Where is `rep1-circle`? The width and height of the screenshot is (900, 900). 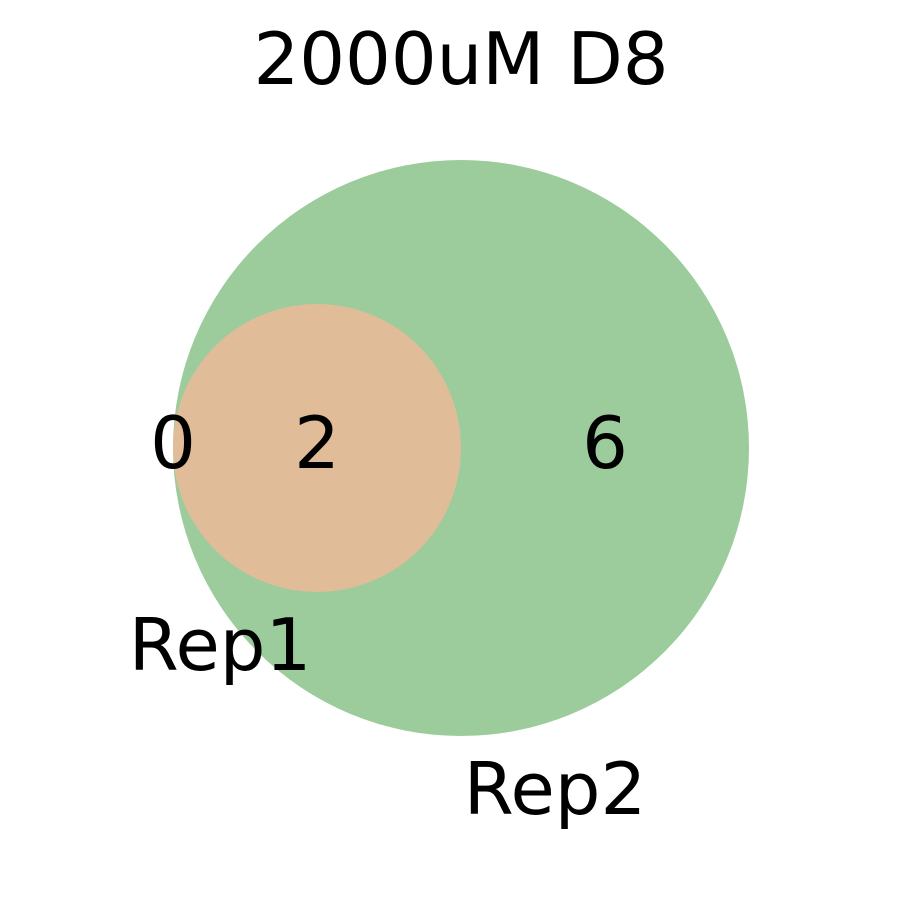 rep1-circle is located at coordinates (317, 448).